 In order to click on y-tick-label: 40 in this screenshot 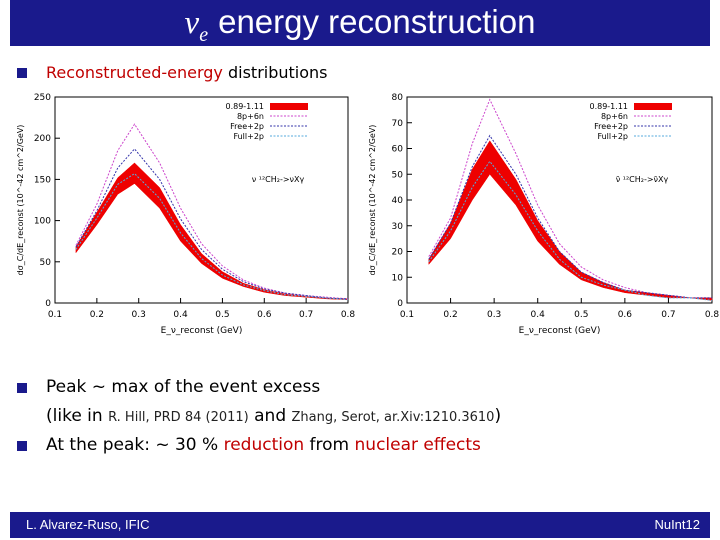, I will do `click(398, 201)`.